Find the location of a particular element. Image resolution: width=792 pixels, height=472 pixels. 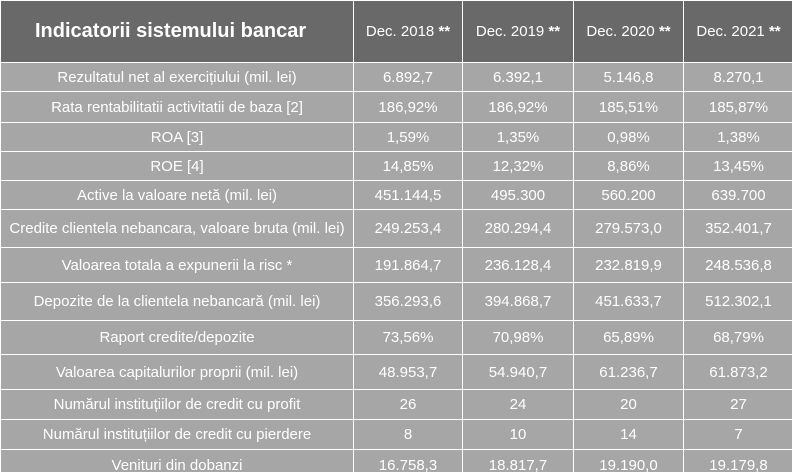

cell-value: 12,32% is located at coordinates (518, 166).